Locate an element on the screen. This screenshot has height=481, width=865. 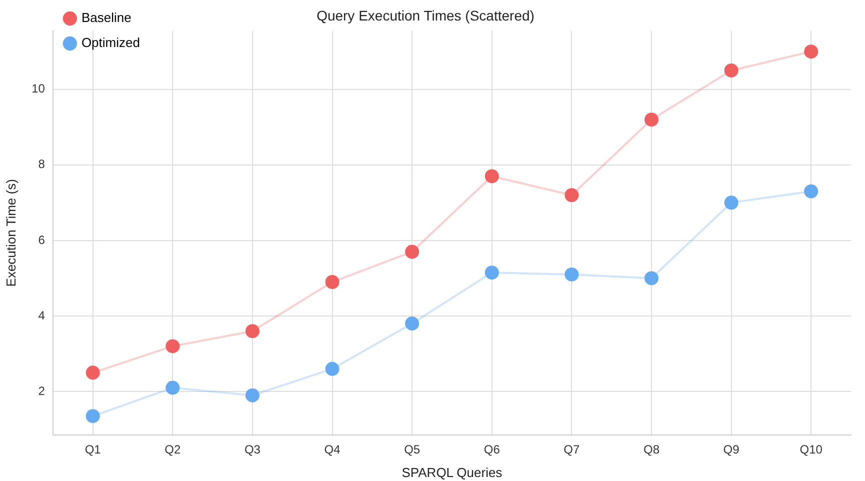
y-tick-label: 6 is located at coordinates (42, 239).